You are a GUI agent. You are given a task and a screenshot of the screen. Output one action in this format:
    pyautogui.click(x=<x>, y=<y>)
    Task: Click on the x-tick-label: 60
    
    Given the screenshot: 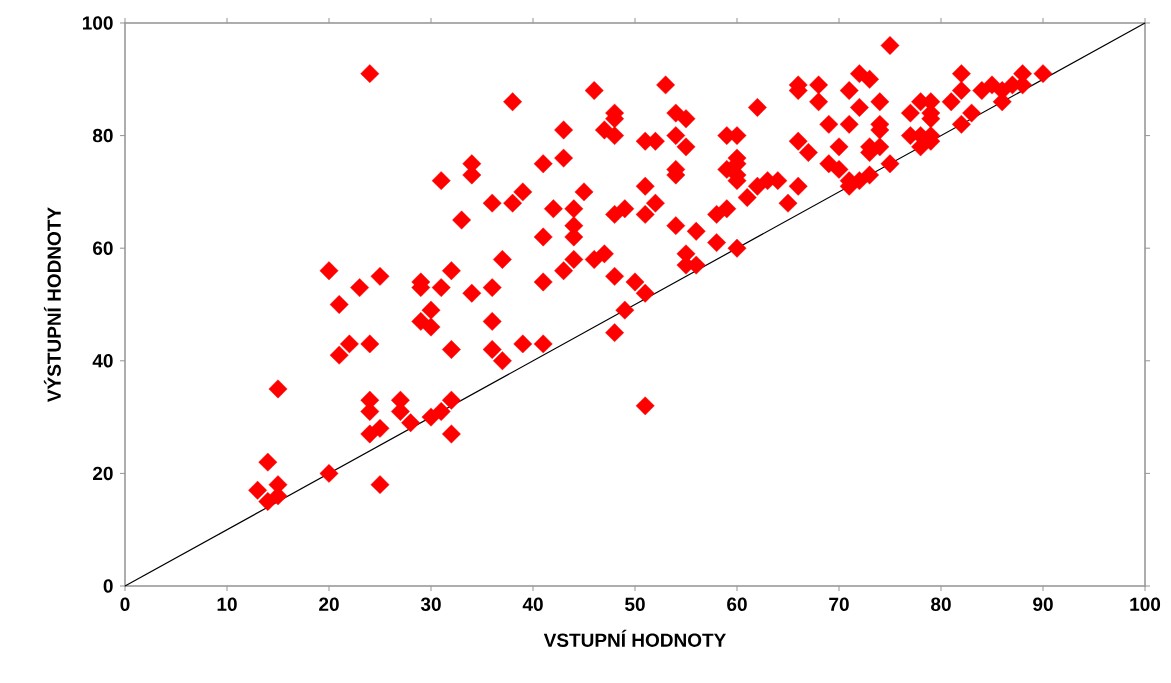 What is the action you would take?
    pyautogui.click(x=737, y=604)
    